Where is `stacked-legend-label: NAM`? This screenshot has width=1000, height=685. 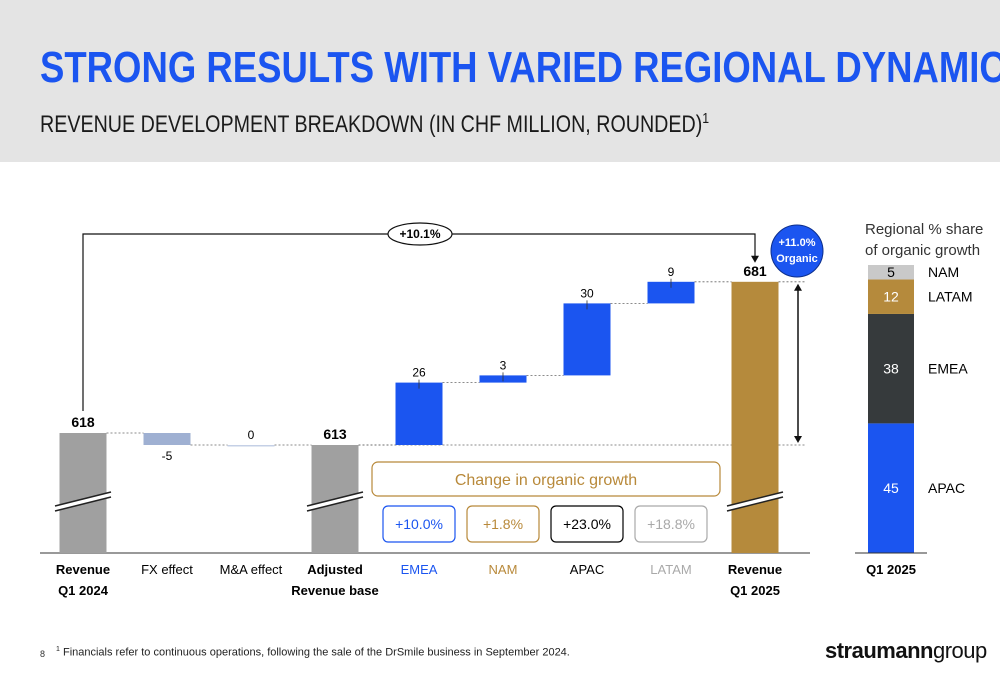 stacked-legend-label: NAM is located at coordinates (943, 272).